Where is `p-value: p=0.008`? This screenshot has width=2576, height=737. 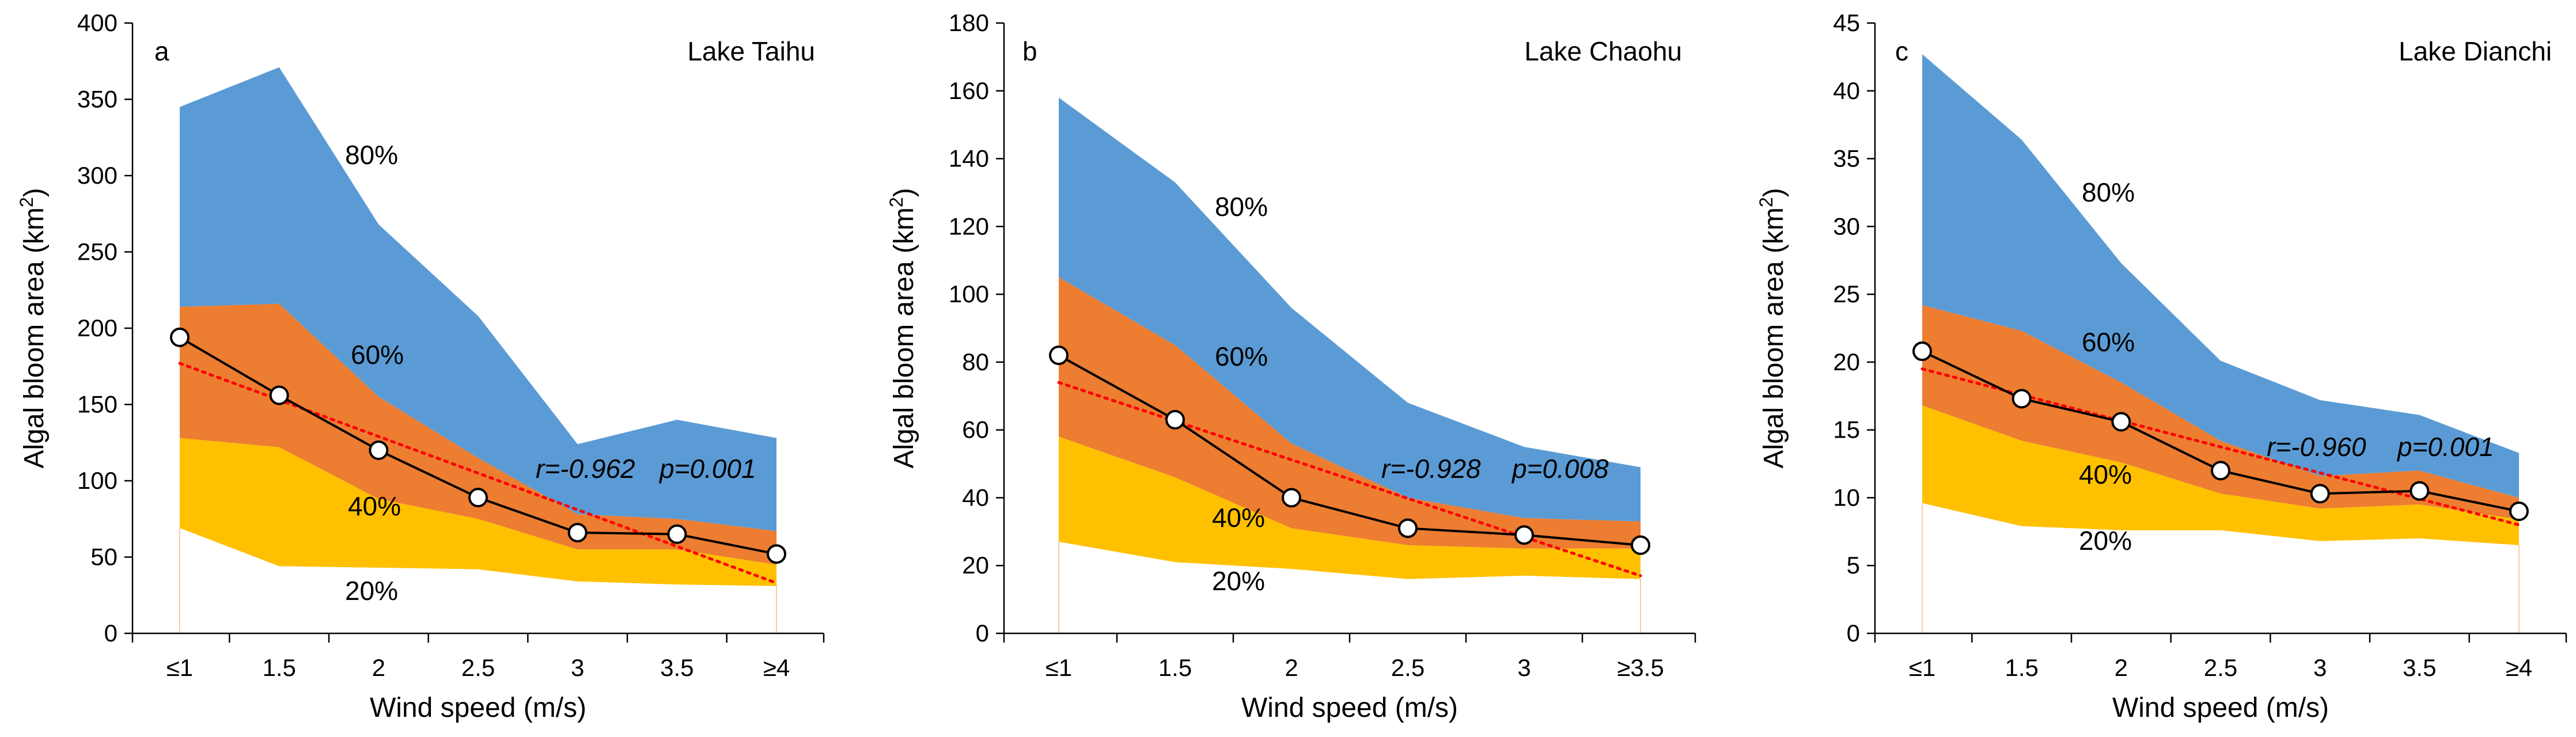
p-value: p=0.008 is located at coordinates (1560, 469).